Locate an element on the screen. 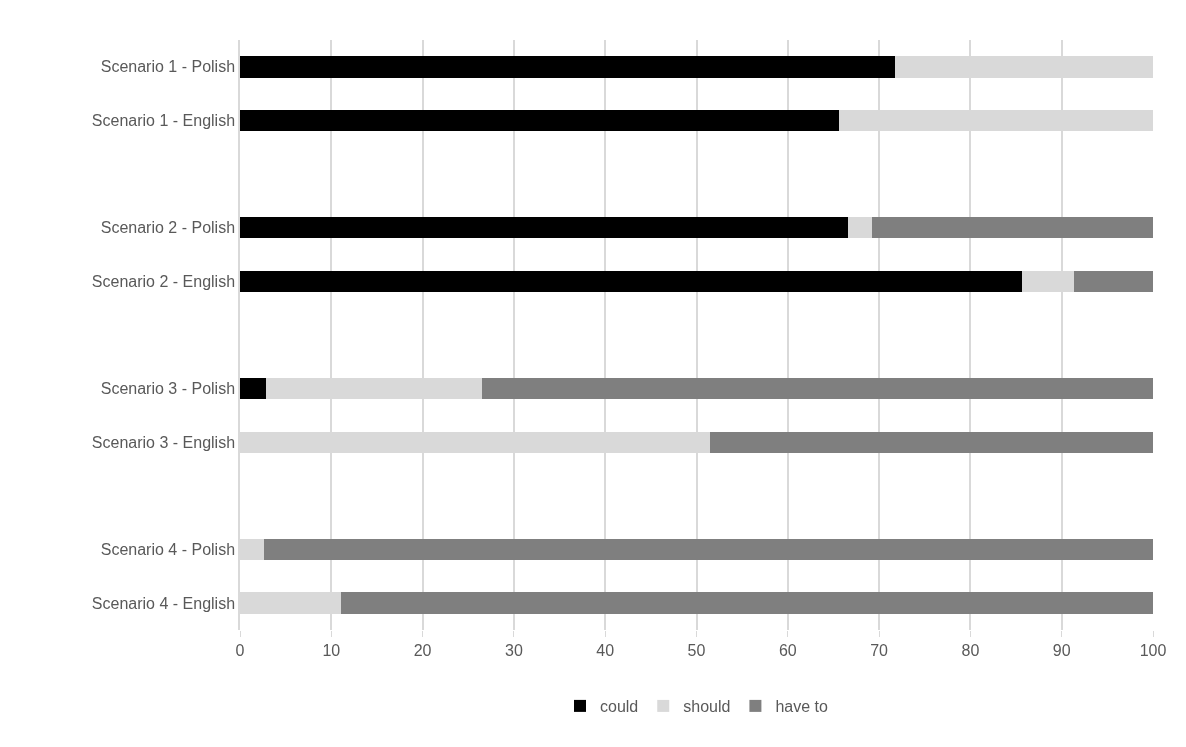  x-tick-label: 50 is located at coordinates (696, 651).